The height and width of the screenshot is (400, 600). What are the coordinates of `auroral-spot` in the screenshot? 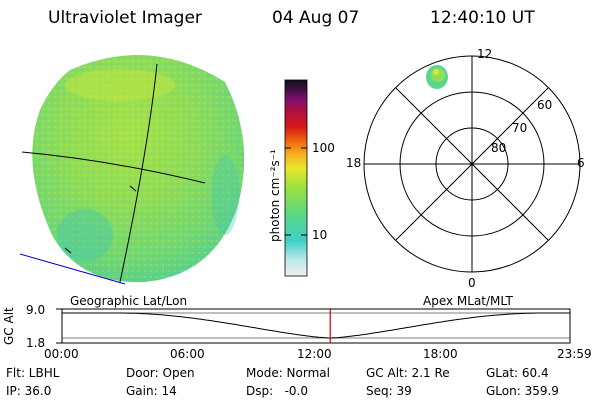 It's located at (437, 77).